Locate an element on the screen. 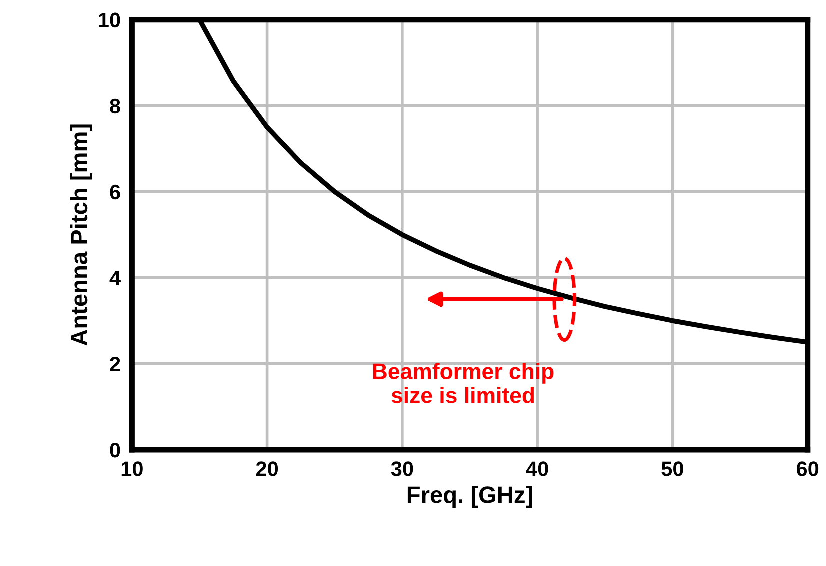 The width and height of the screenshot is (826, 566). annotation: Beamformer chip size is limited is located at coordinates (463, 383).